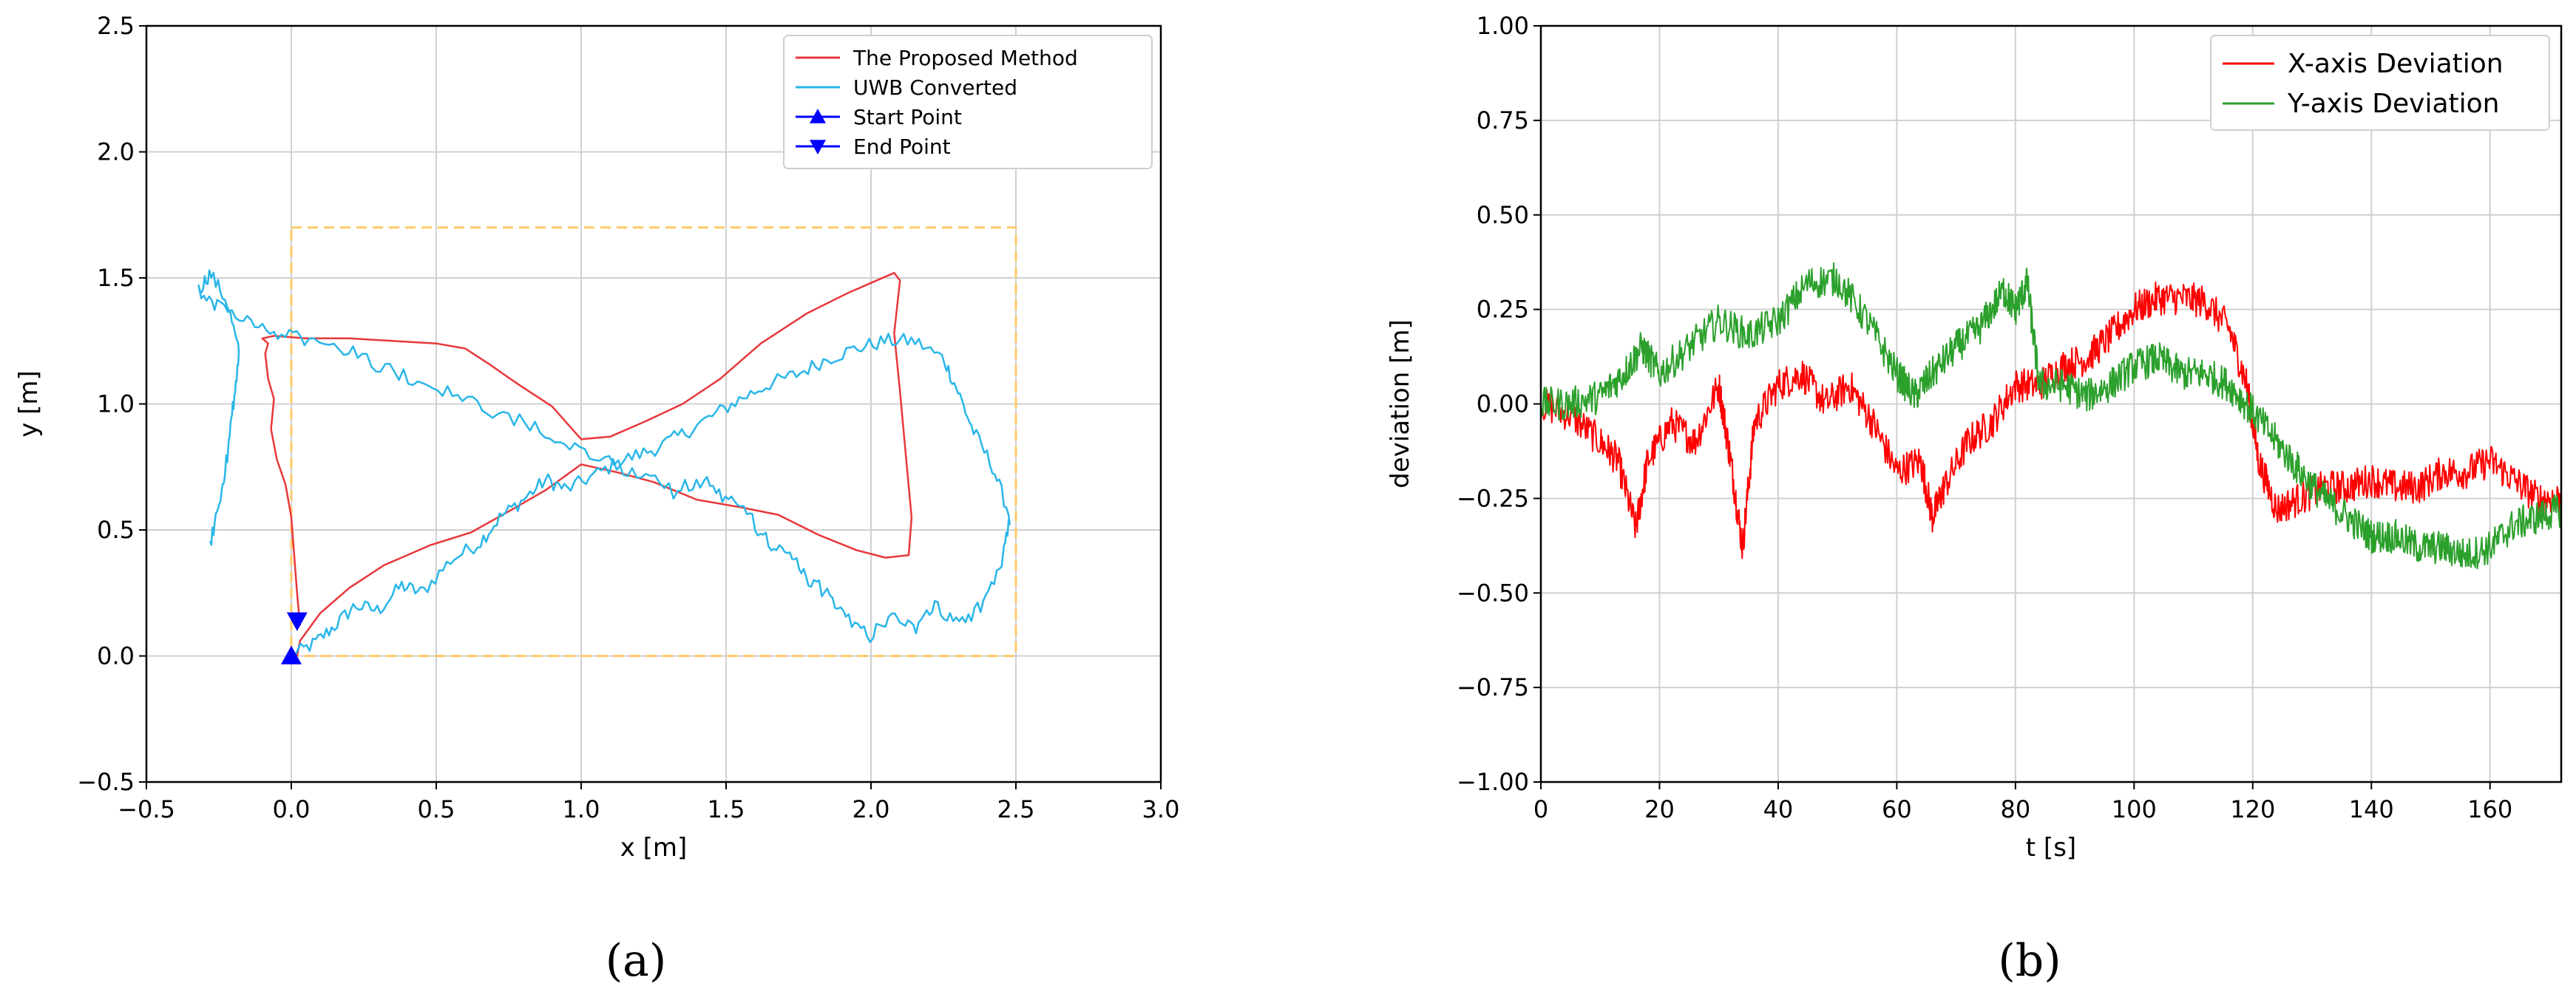 This screenshot has height=1003, width=2576. Describe the element at coordinates (1659, 809) in the screenshot. I see `x-tick-label: 20` at that location.